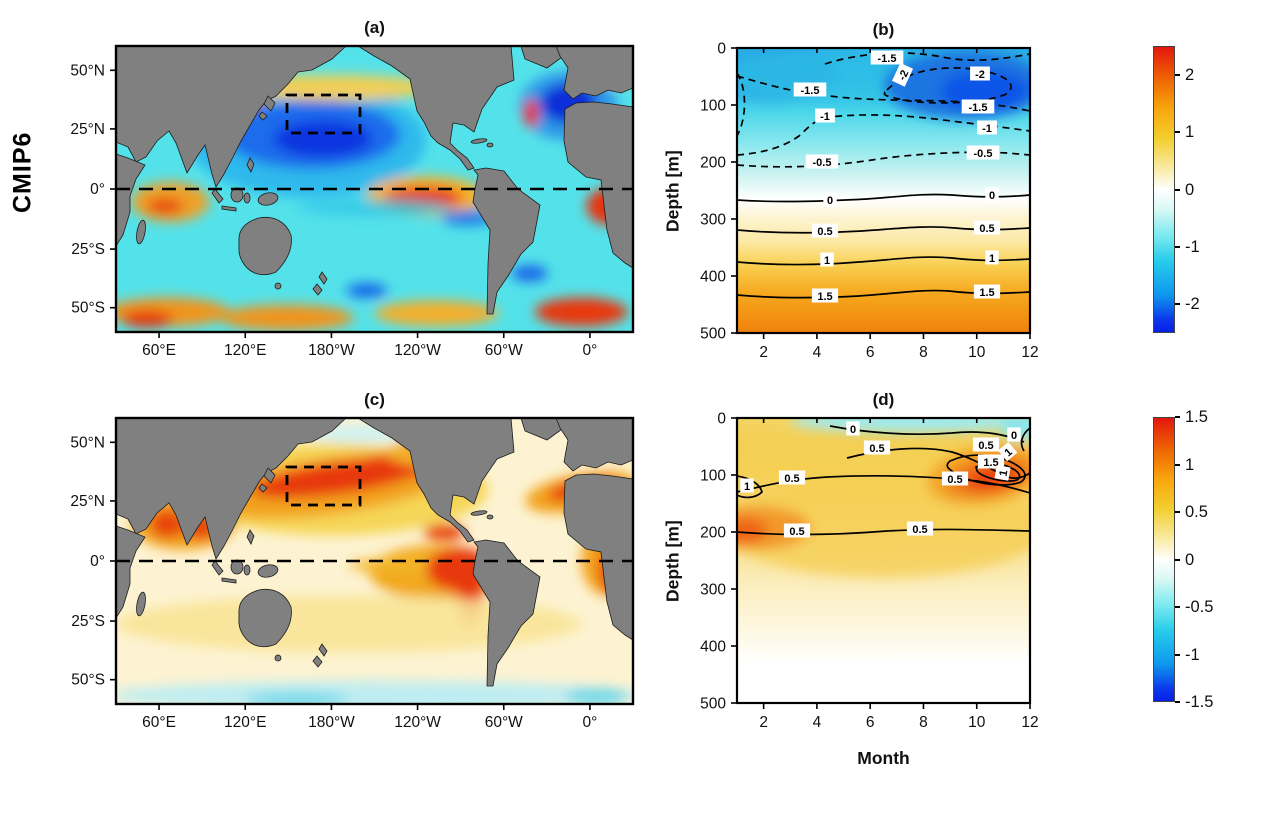  What do you see at coordinates (883, 758) in the screenshot?
I see `panel-d-xlabel: Month` at bounding box center [883, 758].